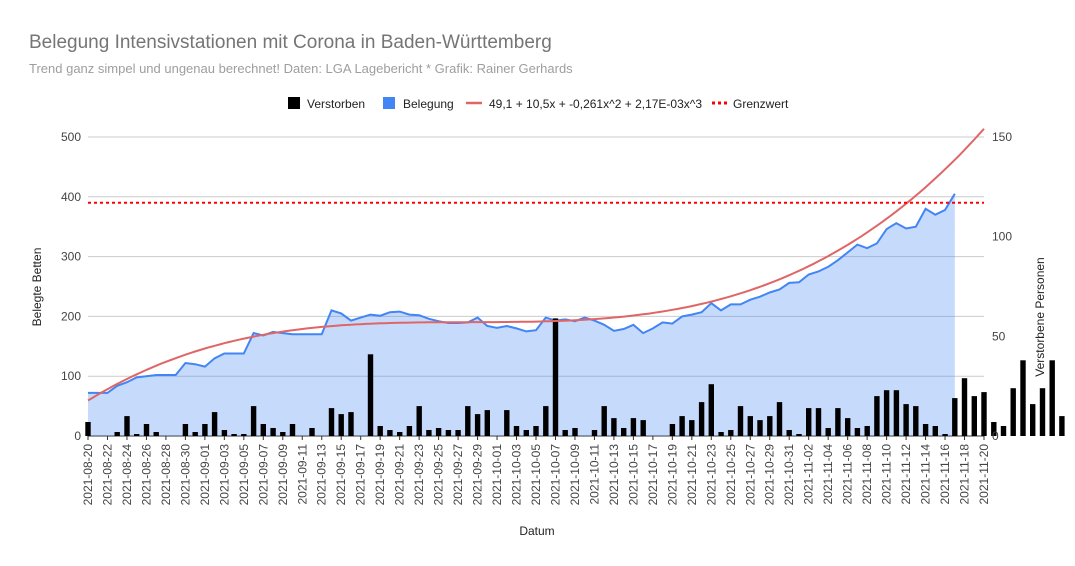  Describe the element at coordinates (999, 336) in the screenshot. I see `y-right-tick-label: 50` at that location.